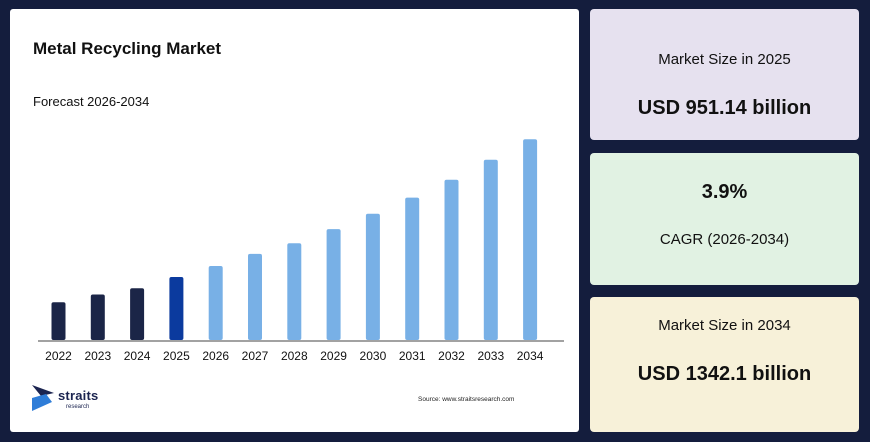  Describe the element at coordinates (127, 48) in the screenshot. I see `chart-title: Metal Recycling Market` at that location.